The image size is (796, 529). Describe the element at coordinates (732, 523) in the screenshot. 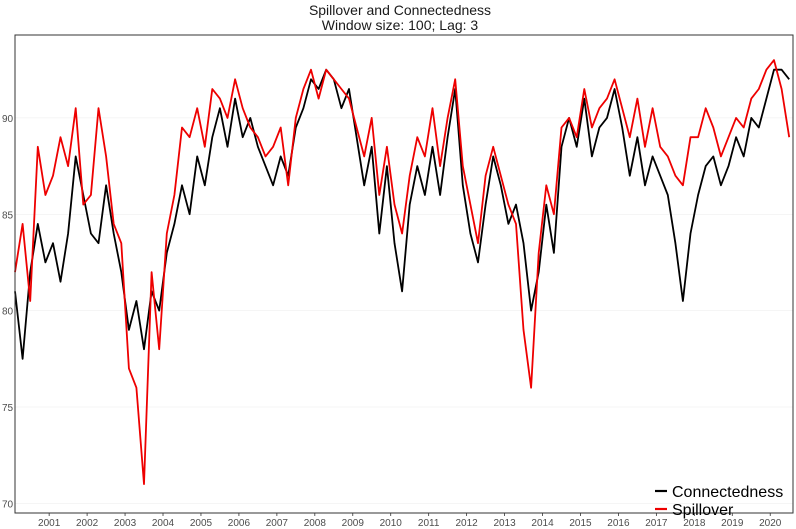

I see `x-tick-label: 2019` at that location.